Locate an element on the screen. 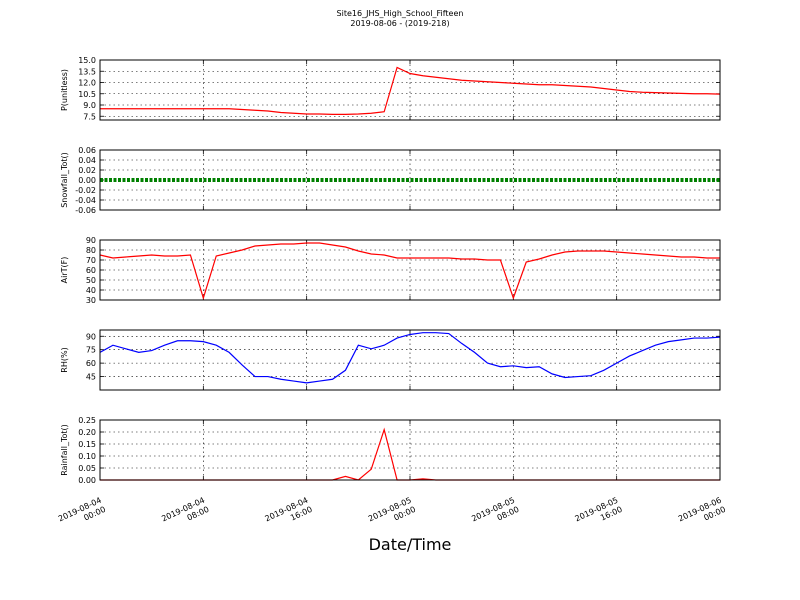 Image resolution: width=800 pixels, height=600 pixels. y-tick-label: 0.10 is located at coordinates (87, 456).